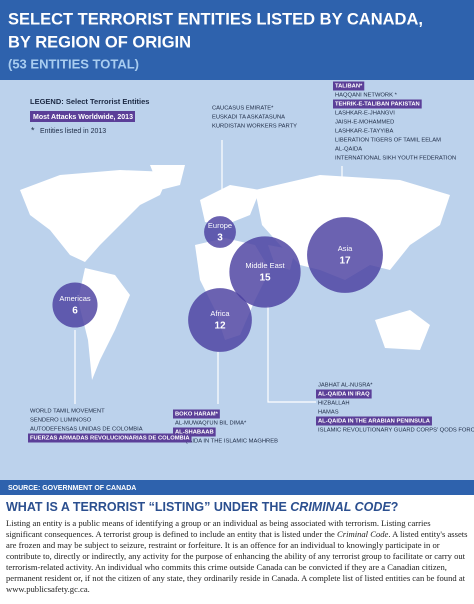  What do you see at coordinates (99, 42) in the screenshot?
I see `title-line: BY REGION OF ORIGIN` at bounding box center [99, 42].